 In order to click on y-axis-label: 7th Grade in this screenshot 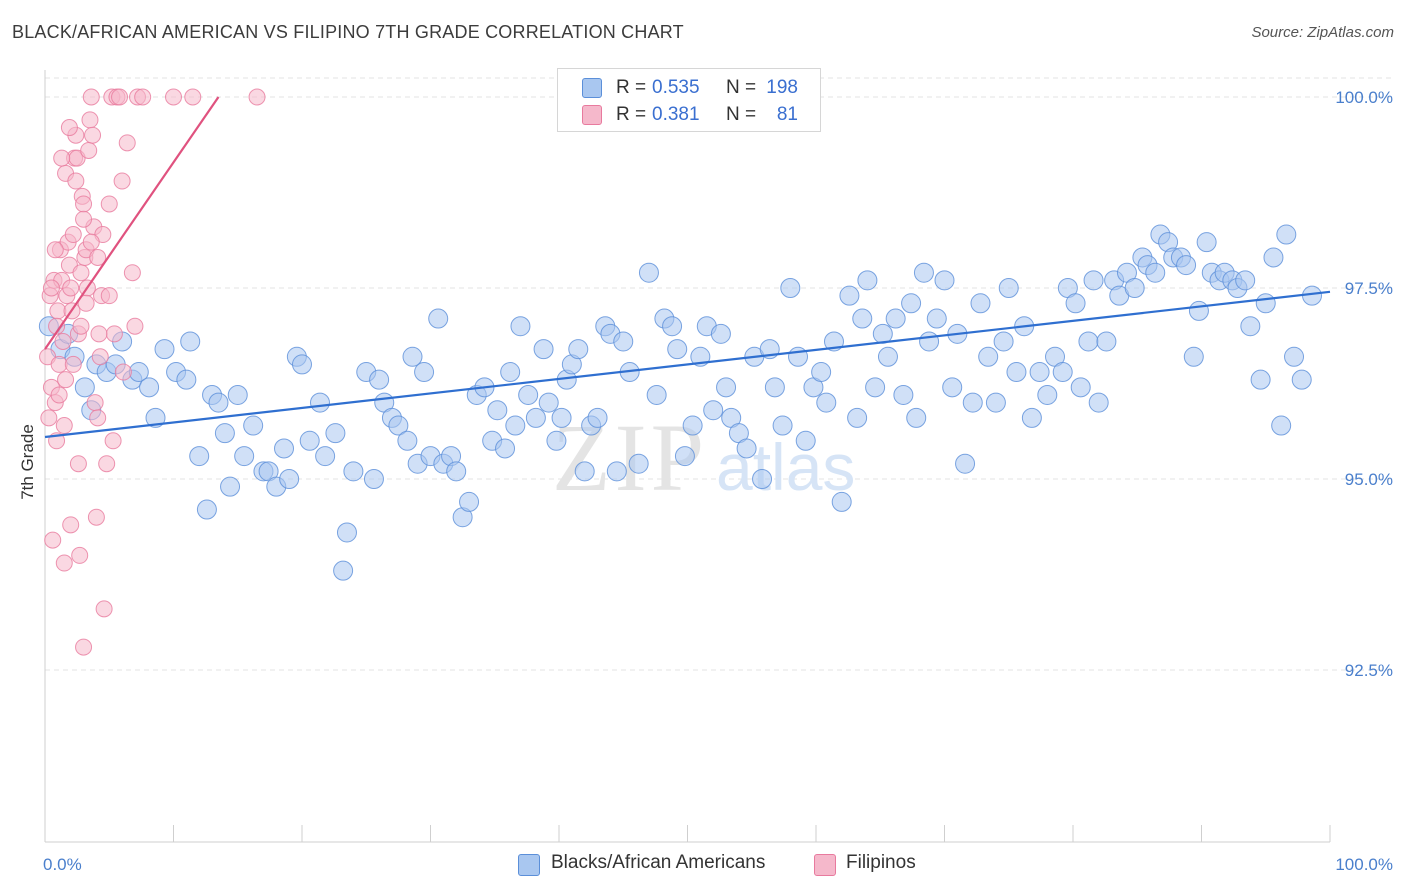, I will do `click(27, 462)`.